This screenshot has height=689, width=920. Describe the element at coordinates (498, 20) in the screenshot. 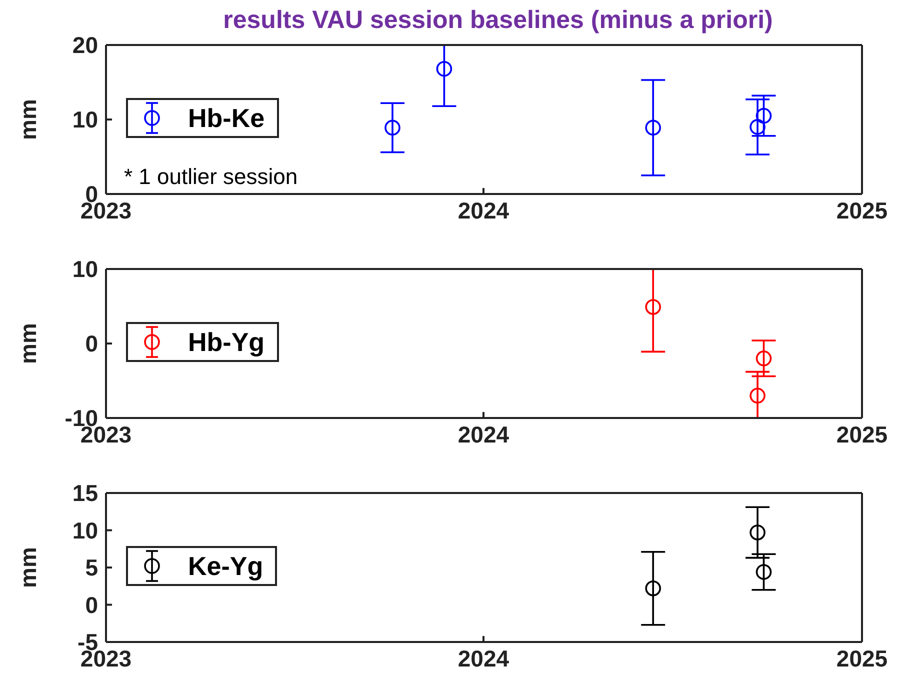

I see `chart-title: results VAU session baselines (minus a priori)` at that location.